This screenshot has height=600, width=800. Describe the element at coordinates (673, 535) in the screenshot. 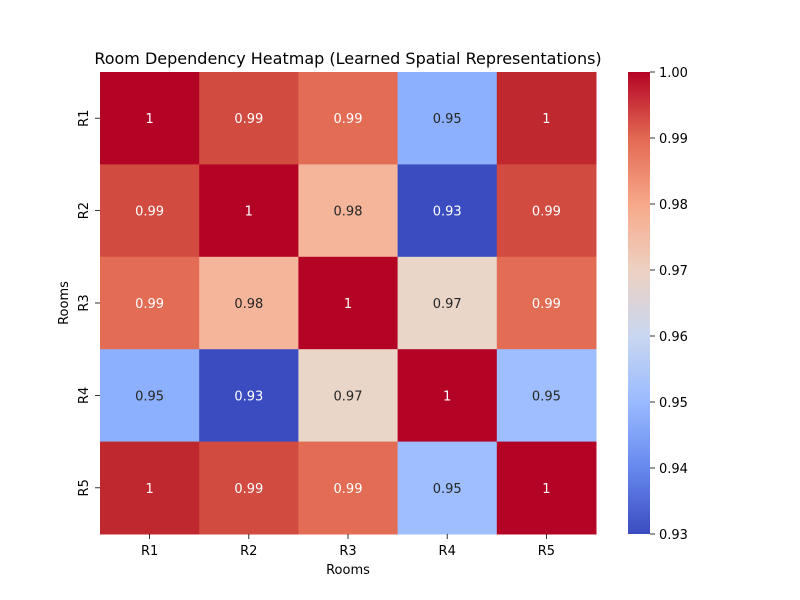

I see `colorbar-tick-label: 0.93` at that location.